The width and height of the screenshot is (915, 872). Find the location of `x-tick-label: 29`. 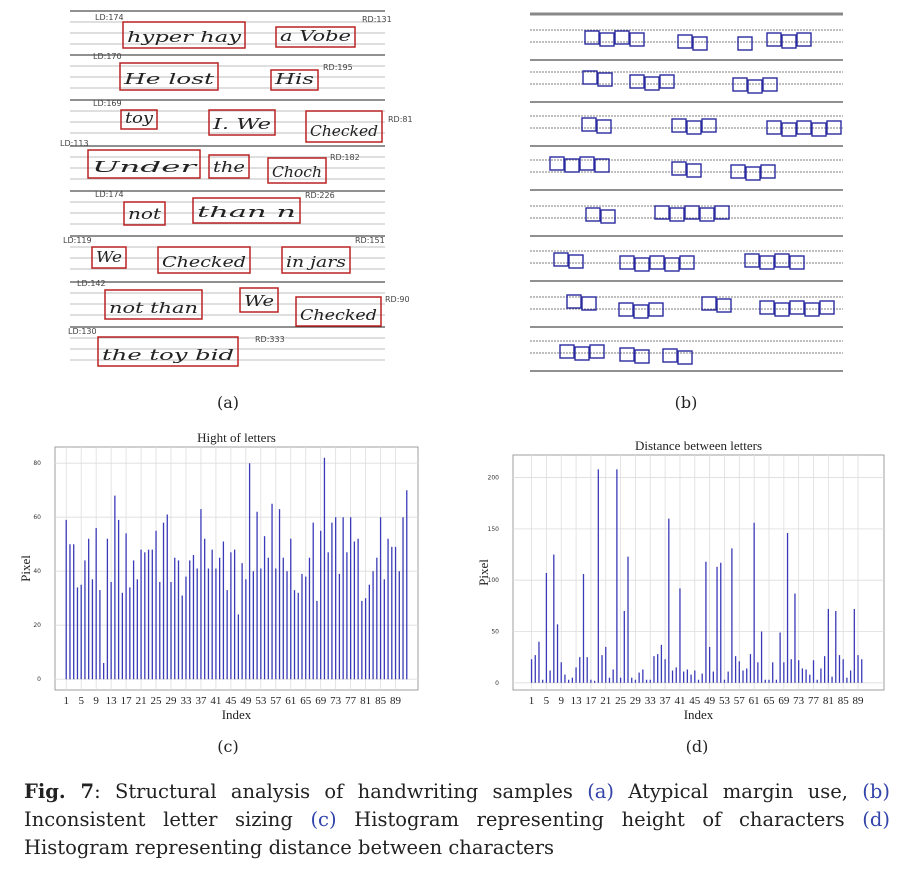

x-tick-label: 29 is located at coordinates (172, 701).